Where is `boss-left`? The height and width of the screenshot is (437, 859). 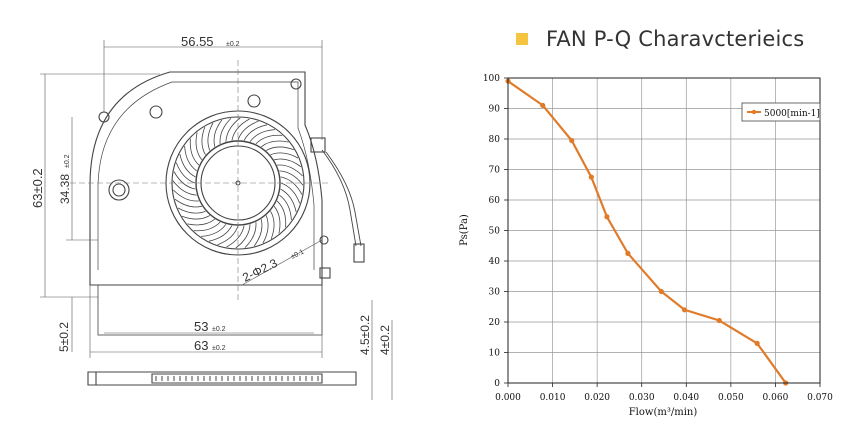
boss-left is located at coordinates (119, 190).